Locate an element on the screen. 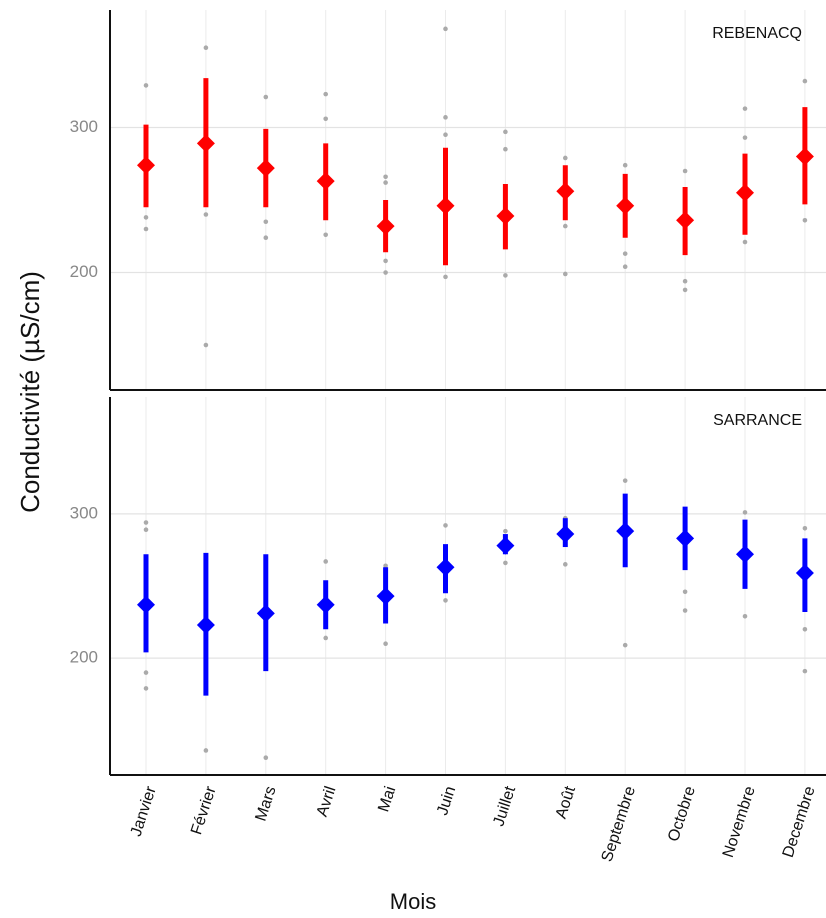 This screenshot has height=918, width=826. x-tick-label: Octobre is located at coordinates (682, 813).